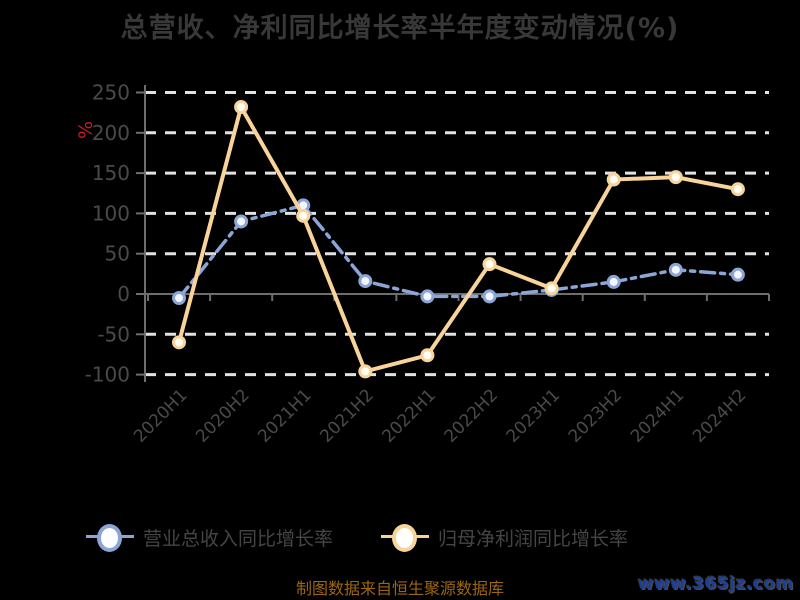 This screenshot has width=800, height=600. I want to click on x-tick-label: 2024H2, so click(719, 415).